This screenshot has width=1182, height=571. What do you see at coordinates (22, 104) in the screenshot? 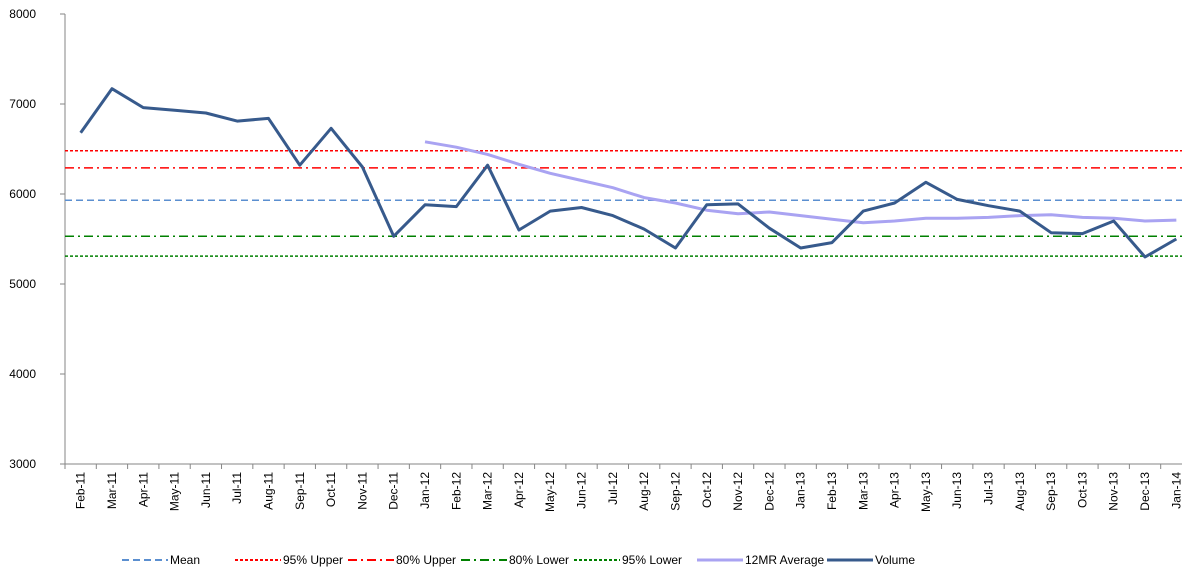
I see `y-tick-label: 7000` at bounding box center [22, 104].